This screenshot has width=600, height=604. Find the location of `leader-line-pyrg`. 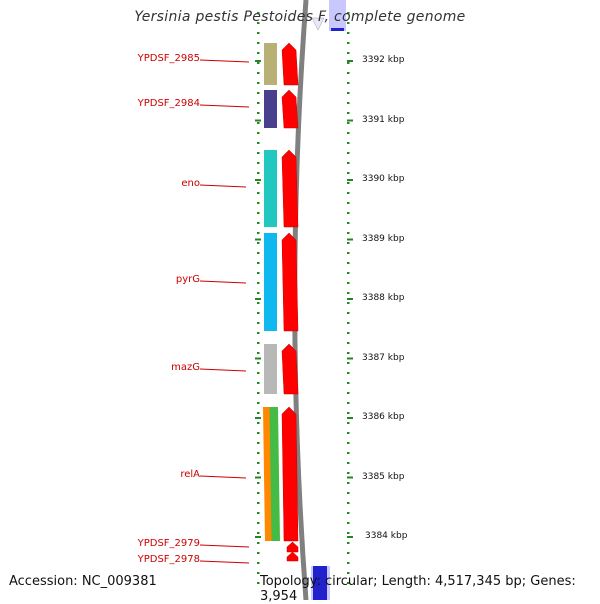

leader-line-pyrg is located at coordinates (223, 282).